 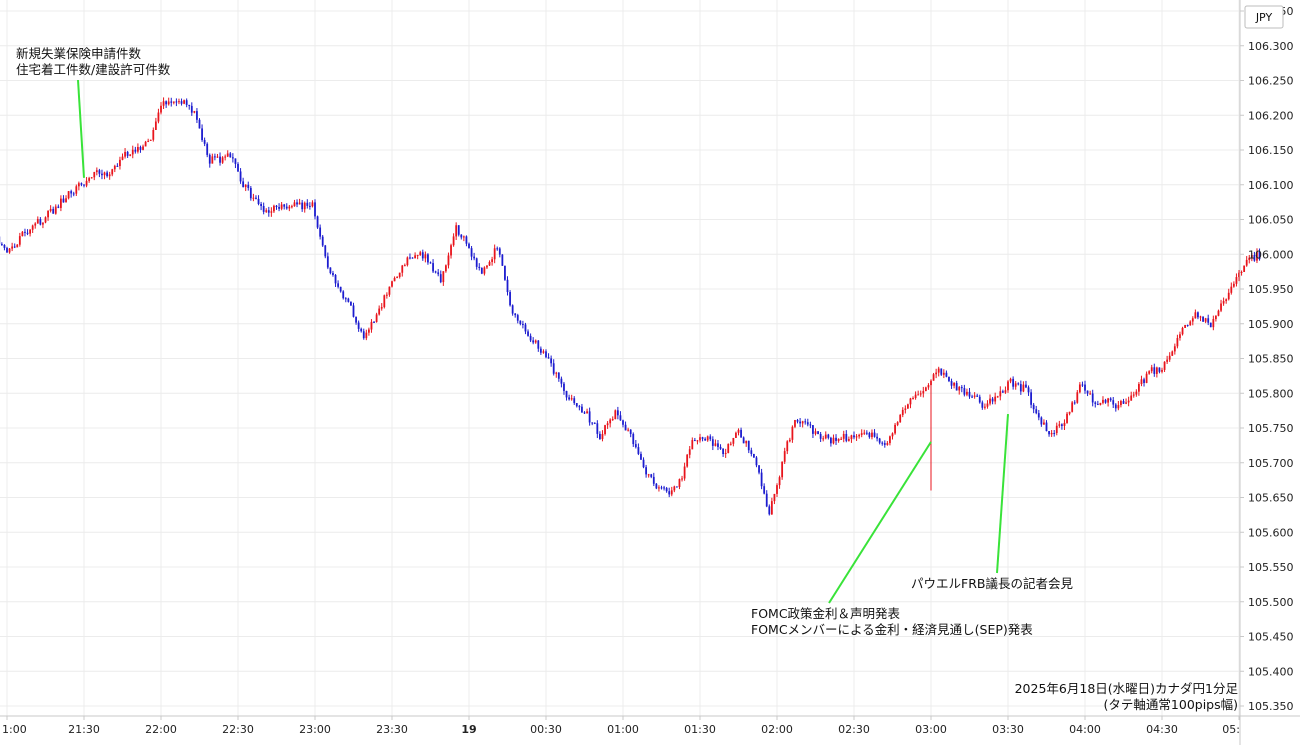 I want to click on y-tick-label: 106.200, so click(x=1271, y=115).